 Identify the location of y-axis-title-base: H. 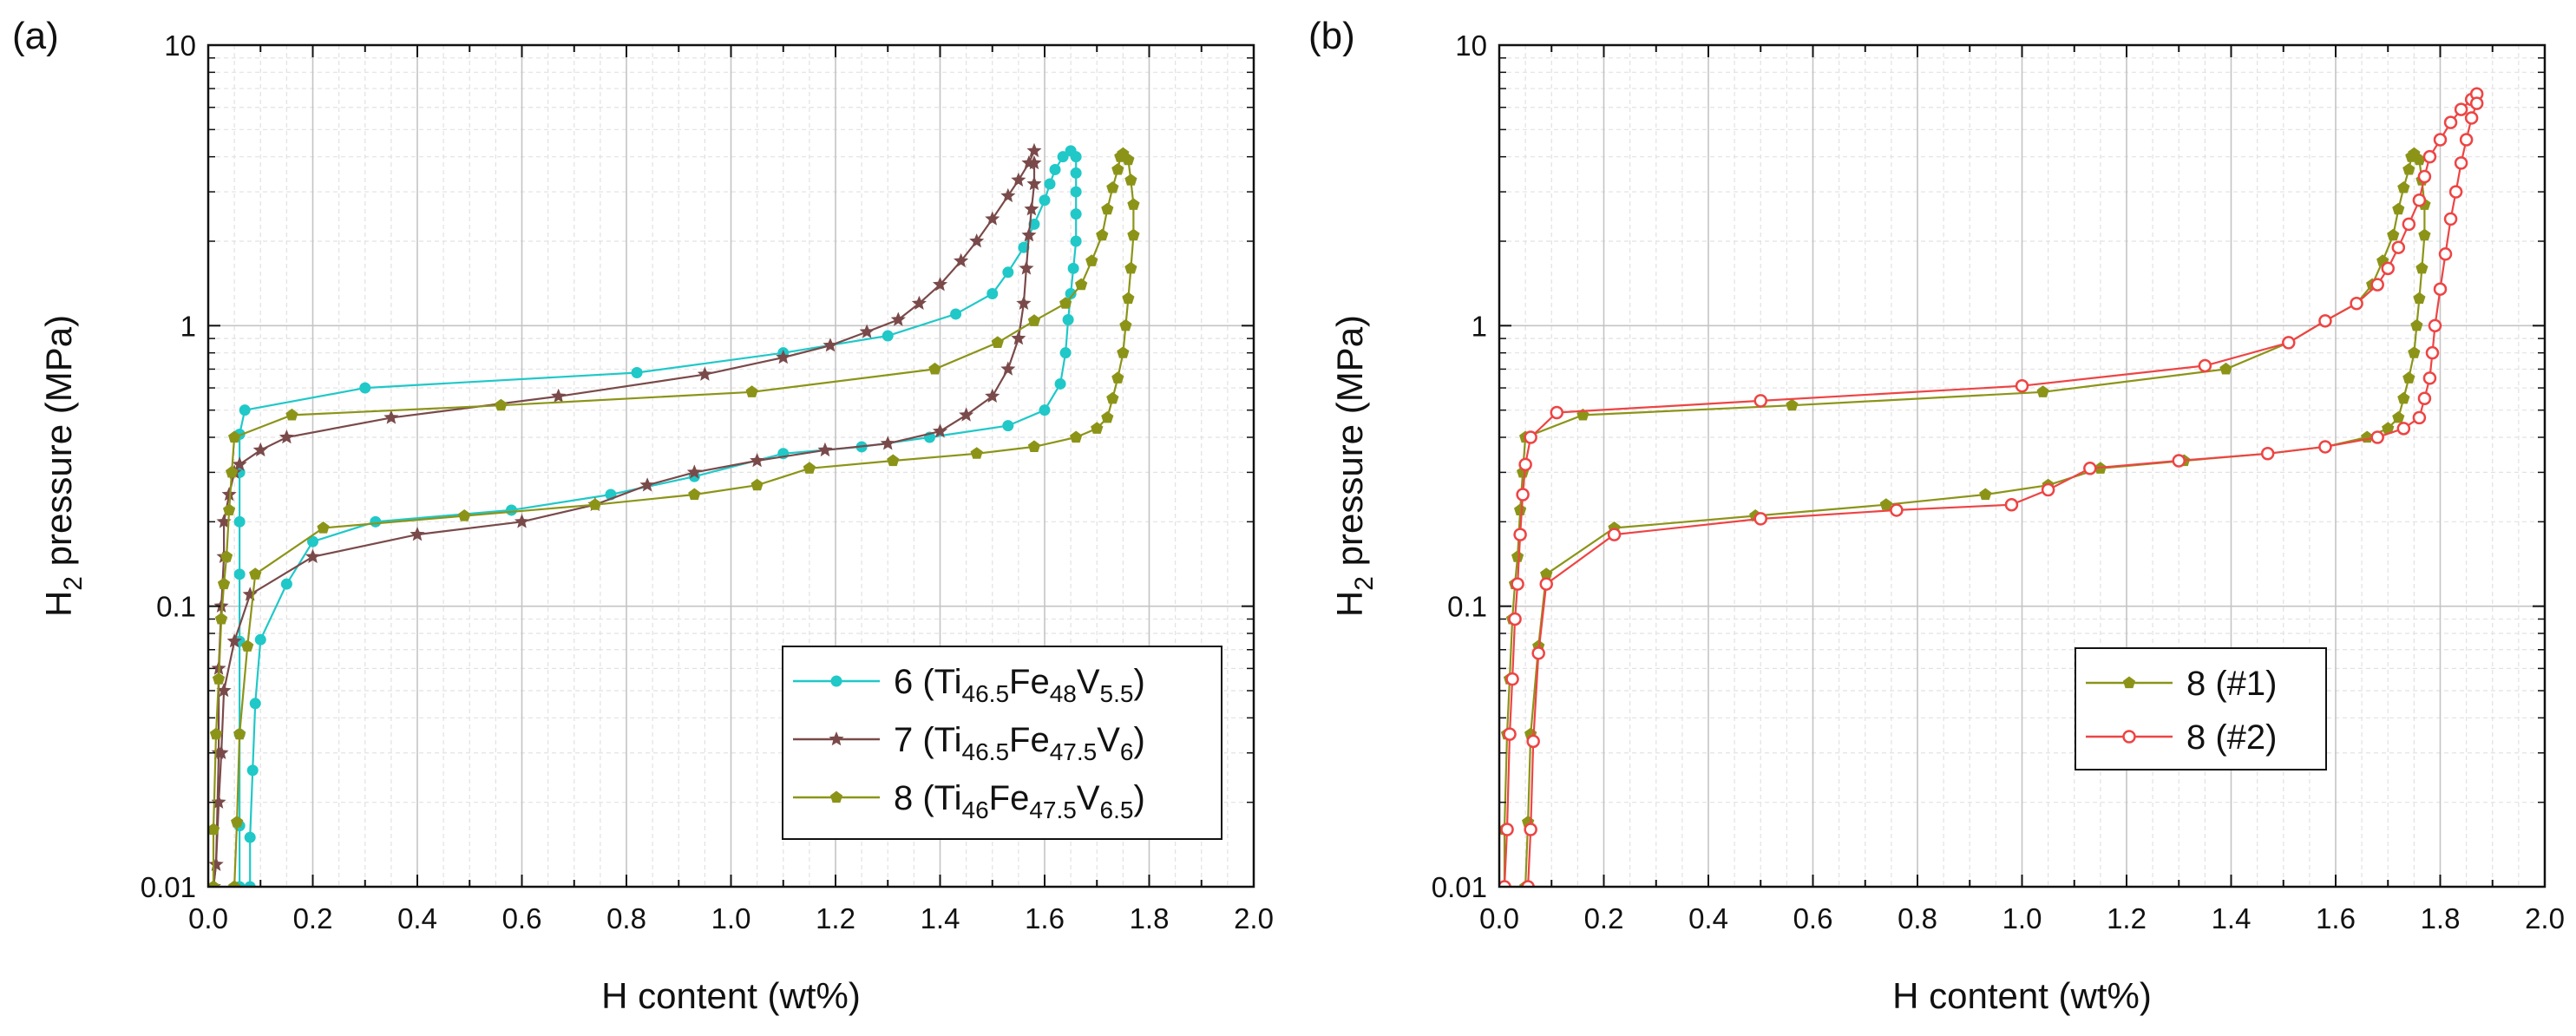
(58, 604).